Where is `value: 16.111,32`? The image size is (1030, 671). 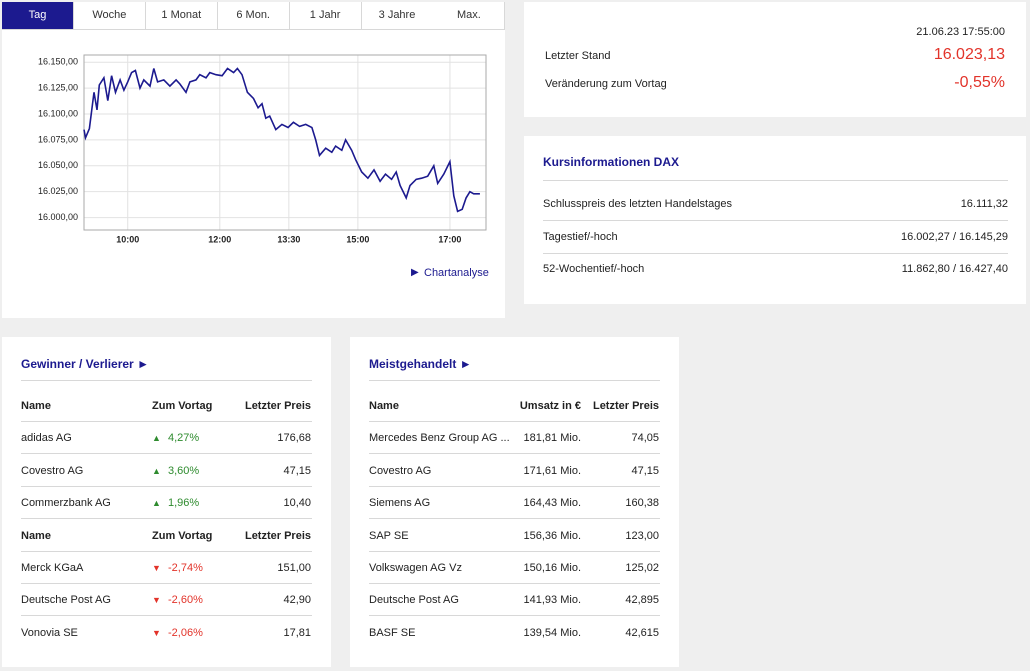
value: 16.111,32 is located at coordinates (984, 204).